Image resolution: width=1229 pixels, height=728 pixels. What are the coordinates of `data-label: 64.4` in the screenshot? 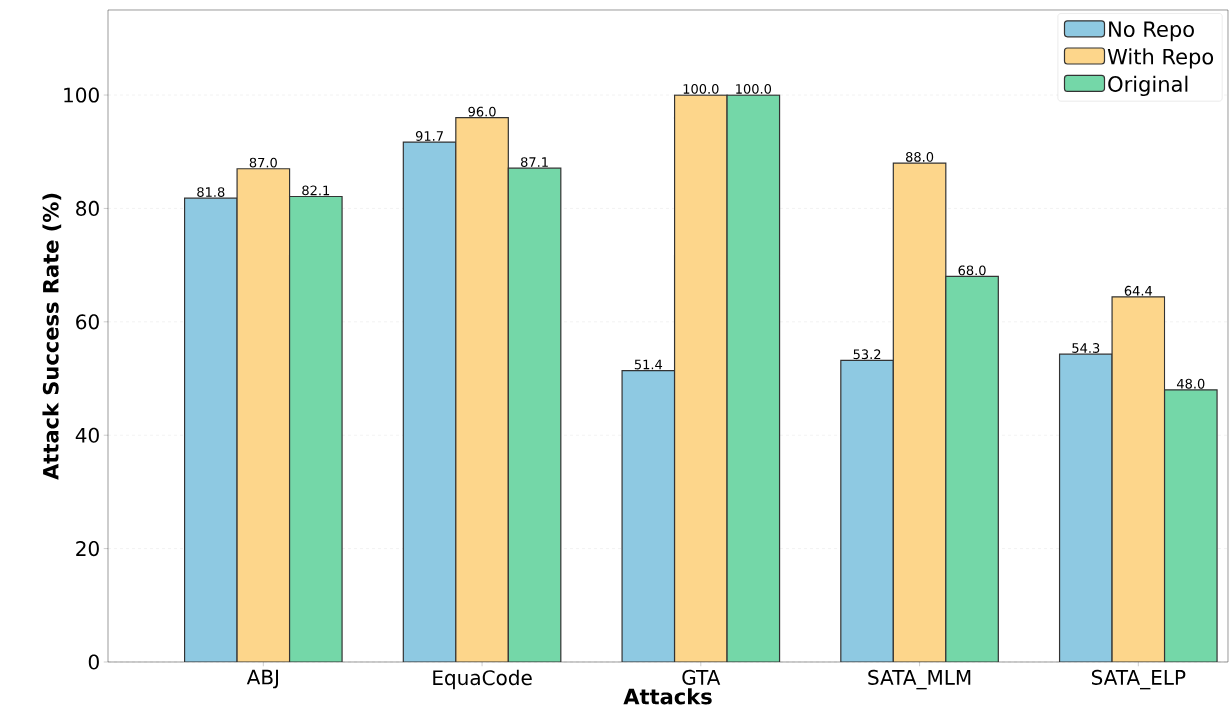 It's located at (1138, 290).